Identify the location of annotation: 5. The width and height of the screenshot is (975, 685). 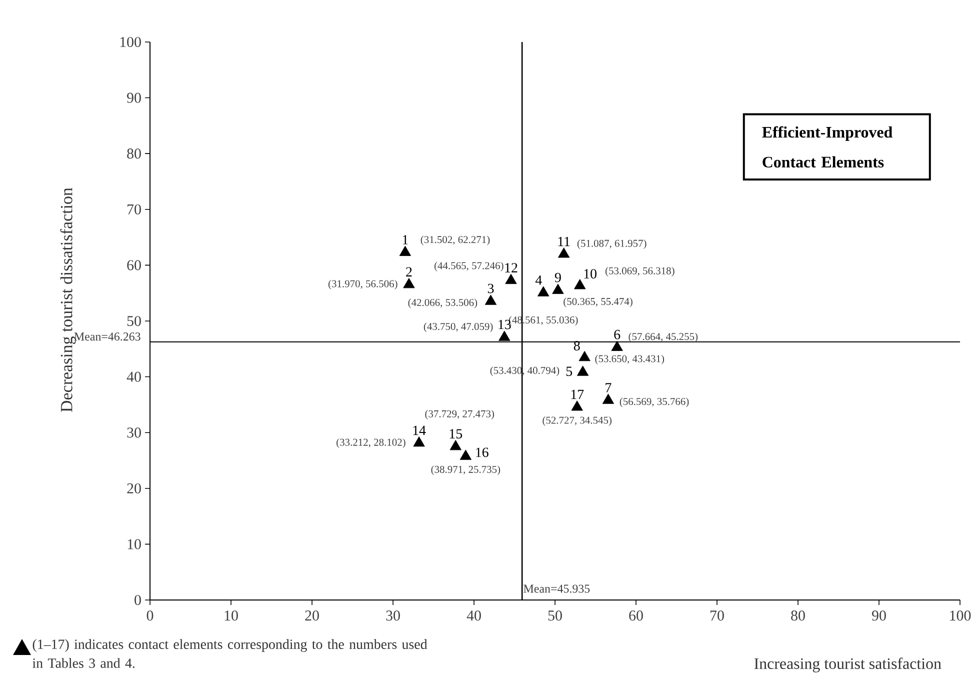
(569, 371).